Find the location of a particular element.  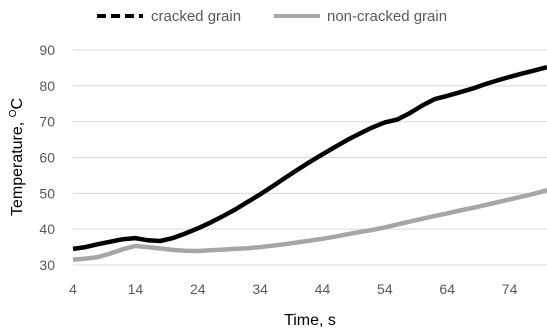

x-axis-title: Time, s is located at coordinates (310, 320).